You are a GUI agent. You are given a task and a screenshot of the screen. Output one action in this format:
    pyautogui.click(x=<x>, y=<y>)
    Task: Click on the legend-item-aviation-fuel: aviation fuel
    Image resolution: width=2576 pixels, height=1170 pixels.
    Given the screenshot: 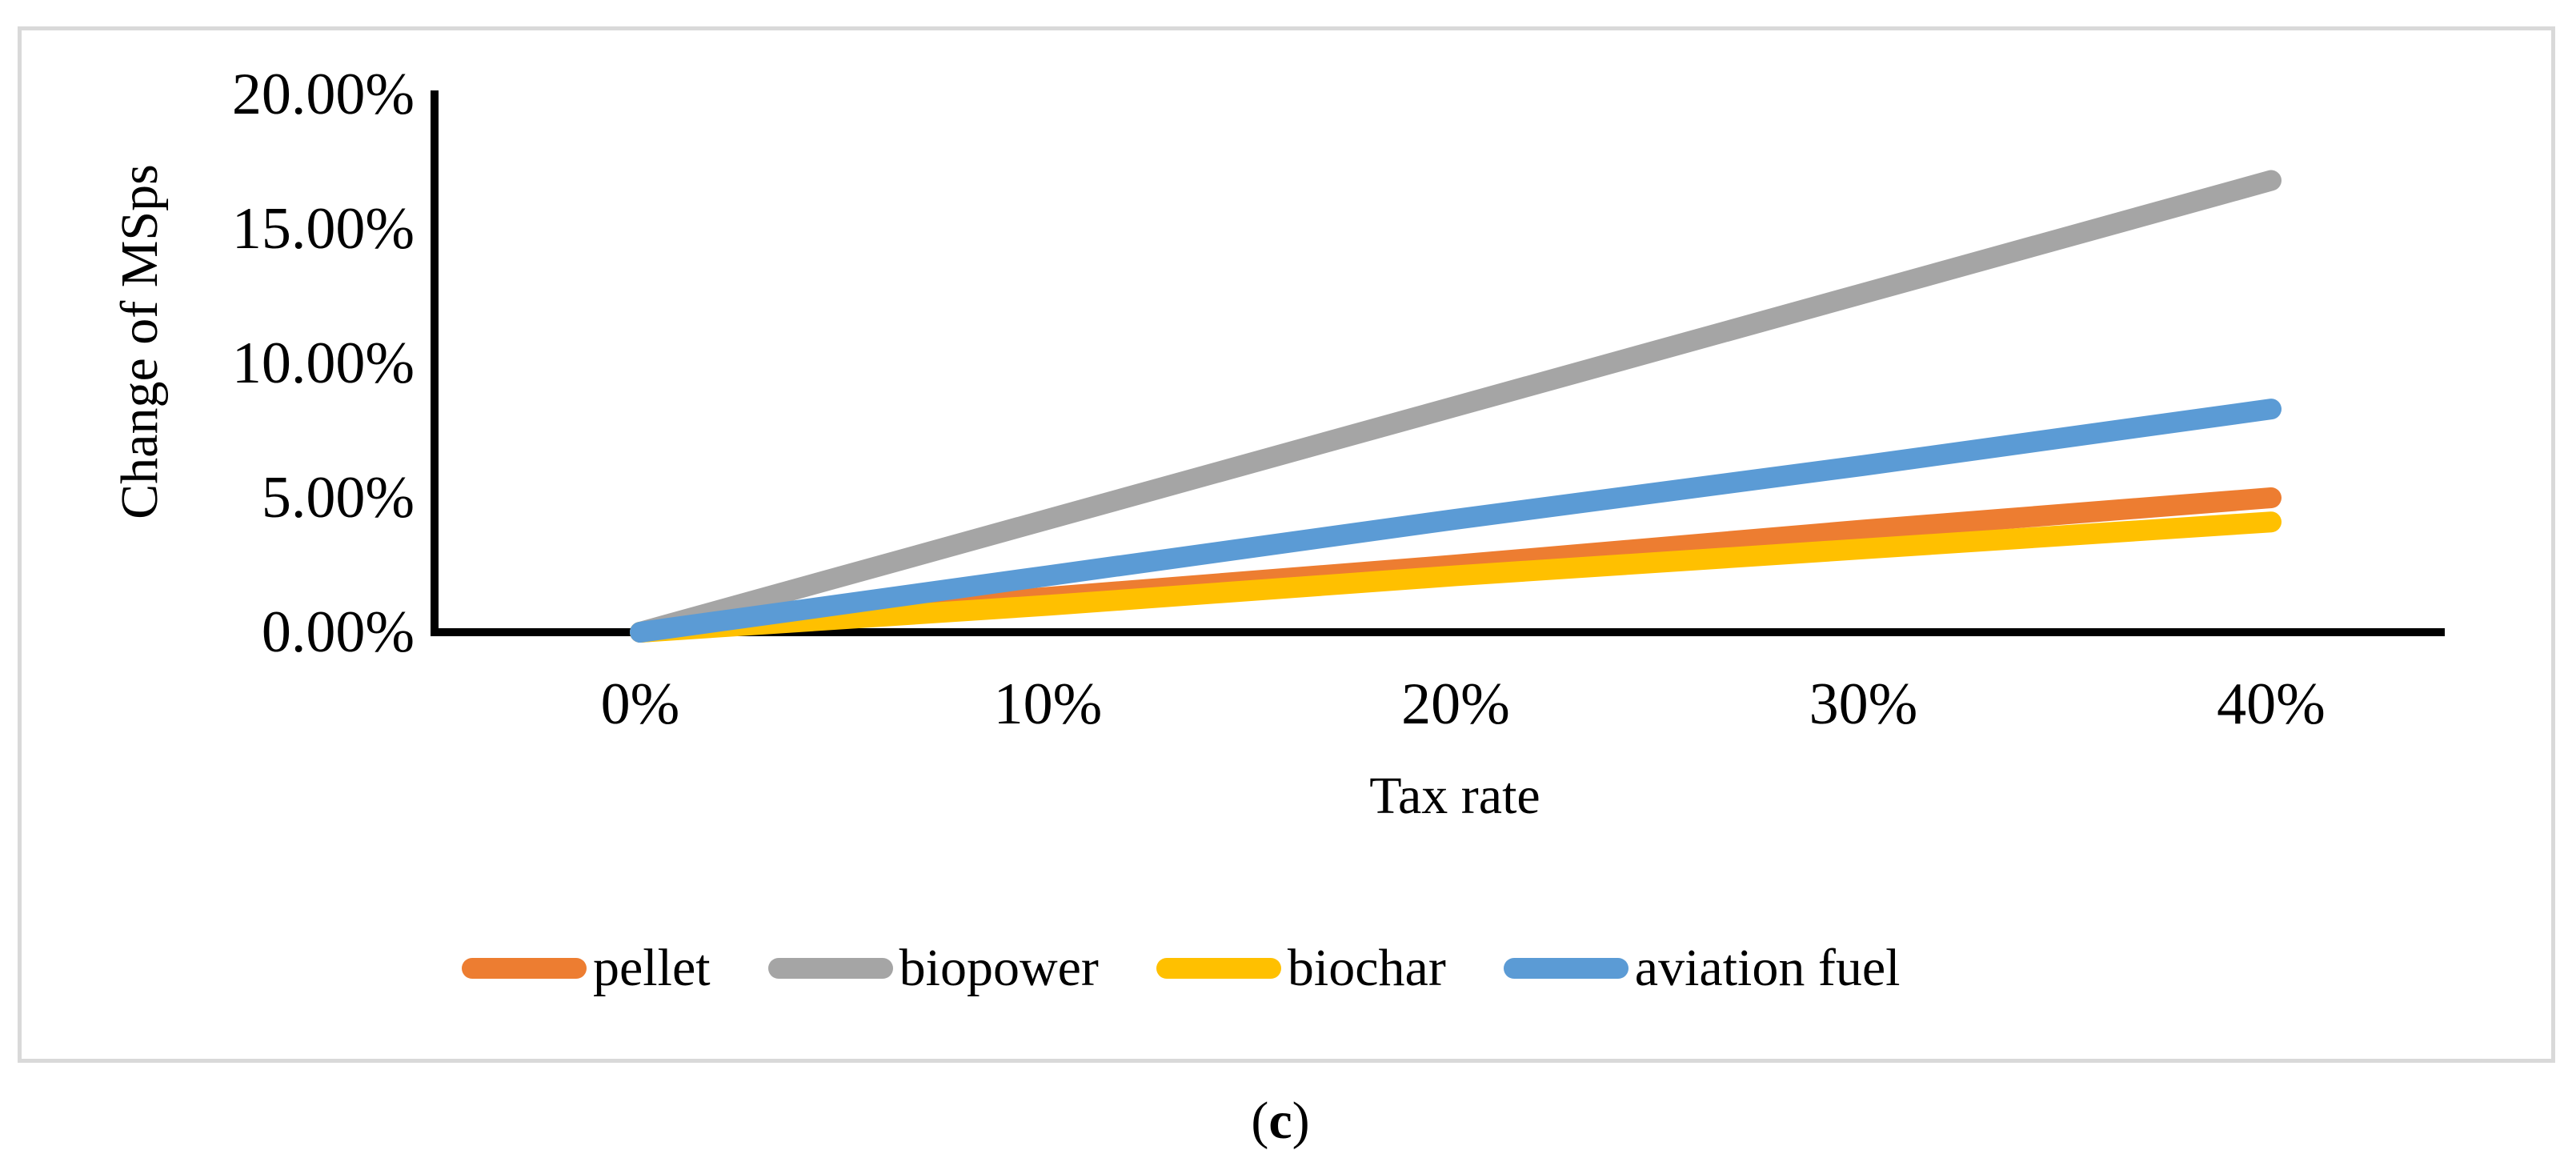 What is the action you would take?
    pyautogui.click(x=1702, y=969)
    